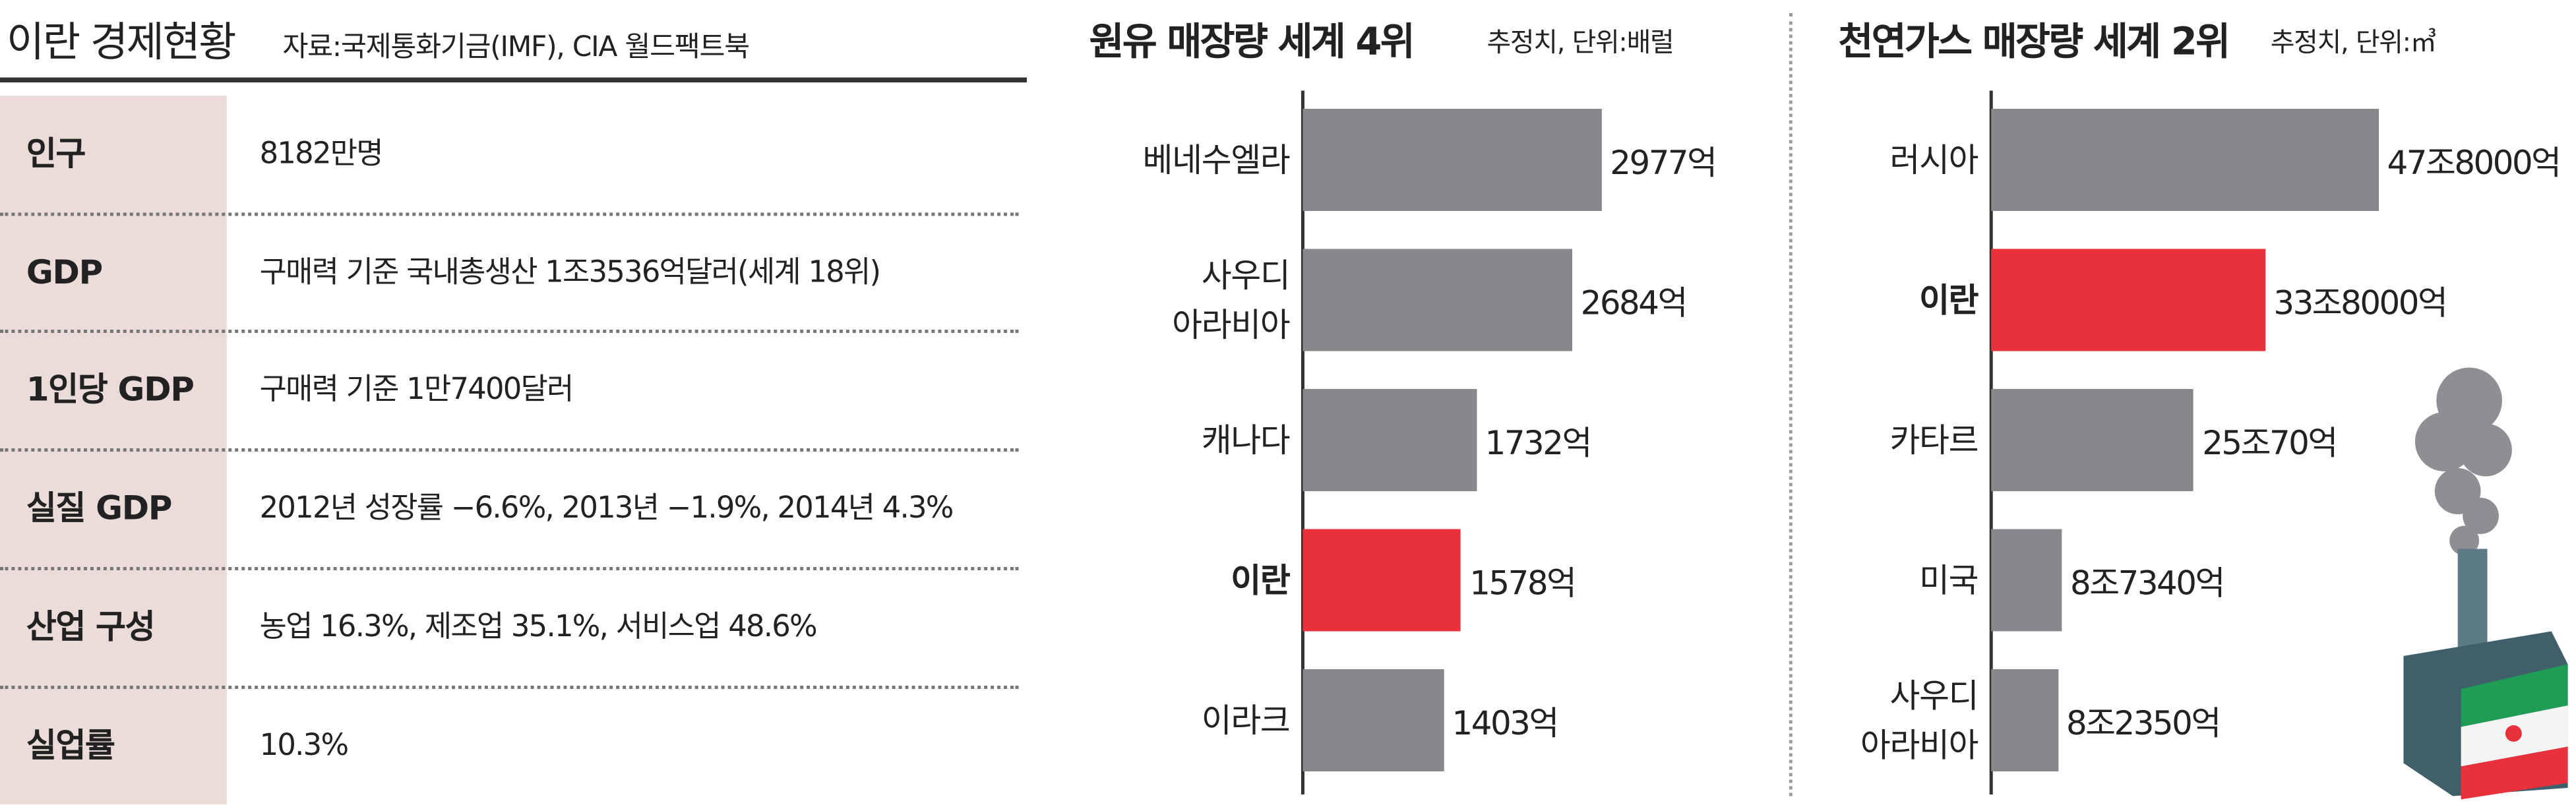  What do you see at coordinates (2147, 582) in the screenshot?
I see `value-label: 8조7340억` at bounding box center [2147, 582].